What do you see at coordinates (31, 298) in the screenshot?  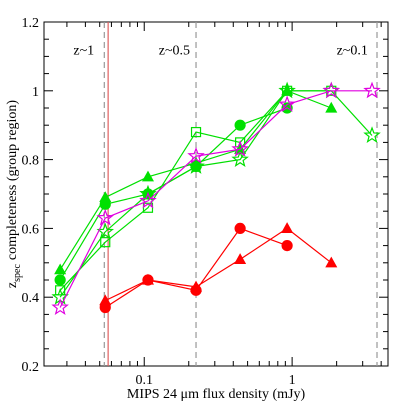 I see `y-tick-label: 0.4` at bounding box center [31, 298].